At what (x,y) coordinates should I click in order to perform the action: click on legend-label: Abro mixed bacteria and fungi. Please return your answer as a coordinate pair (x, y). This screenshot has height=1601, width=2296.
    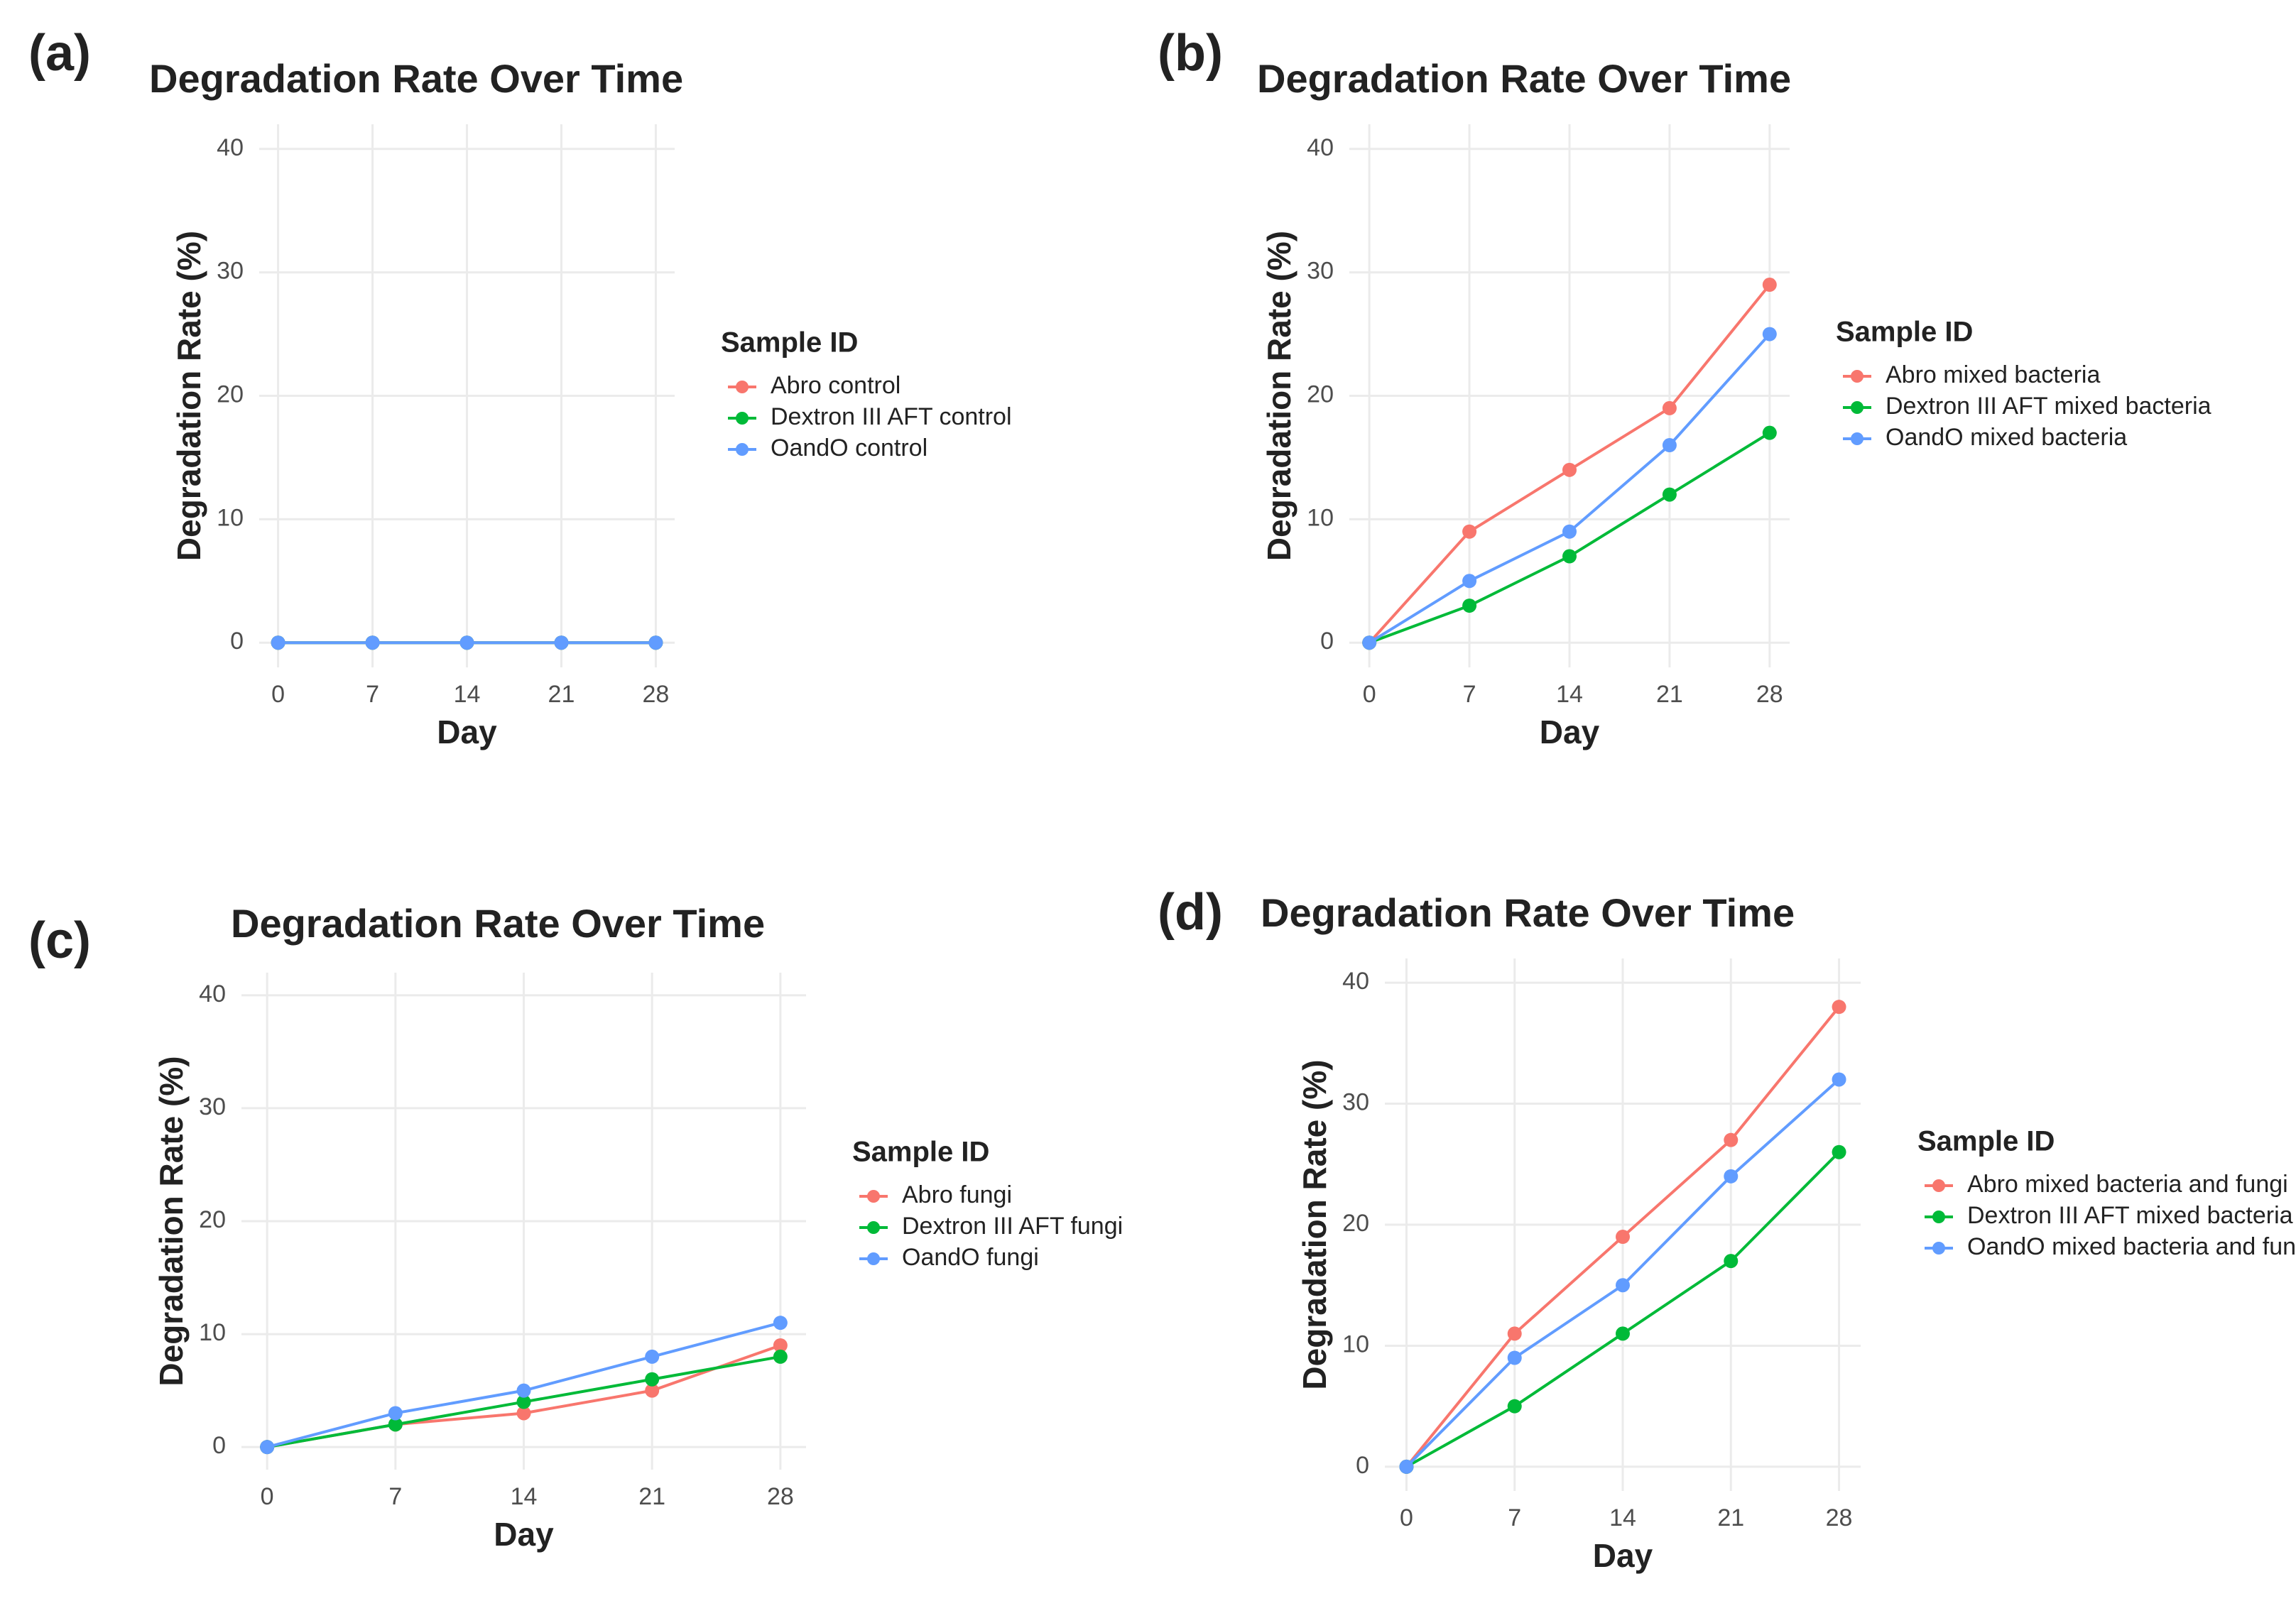
    Looking at the image, I should click on (2127, 1184).